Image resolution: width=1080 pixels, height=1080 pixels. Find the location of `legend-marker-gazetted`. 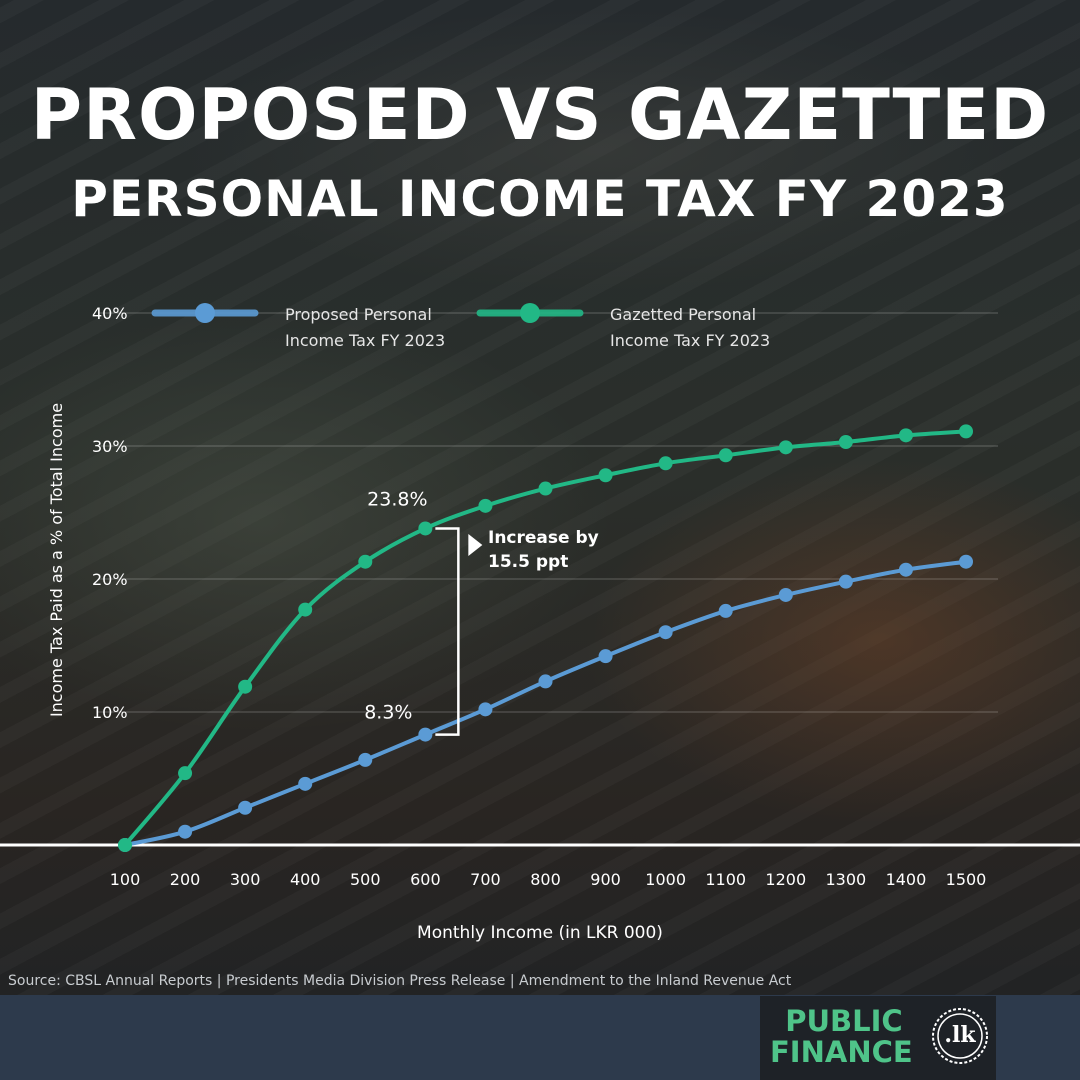

legend-marker-gazetted is located at coordinates (530, 313).